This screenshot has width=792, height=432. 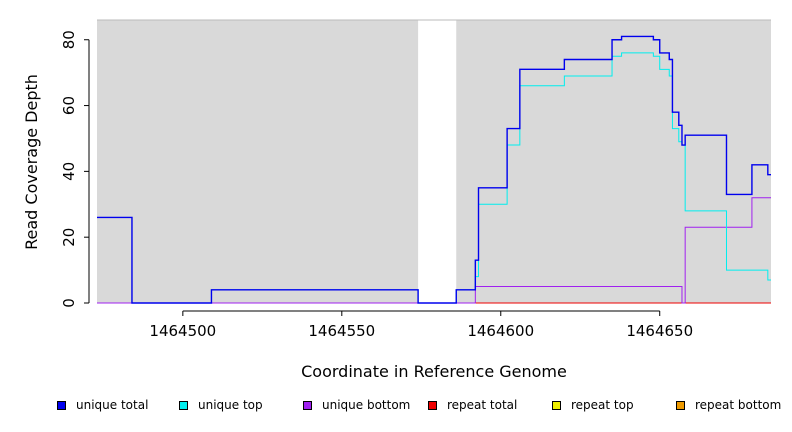 What do you see at coordinates (341, 331) in the screenshot?
I see `x-tick-label: 1464550` at bounding box center [341, 331].